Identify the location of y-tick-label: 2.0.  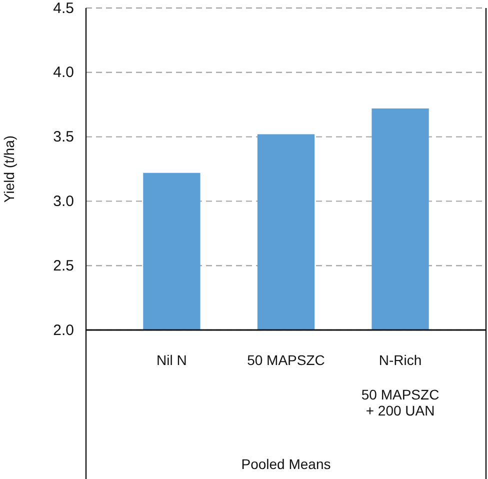
(63, 330).